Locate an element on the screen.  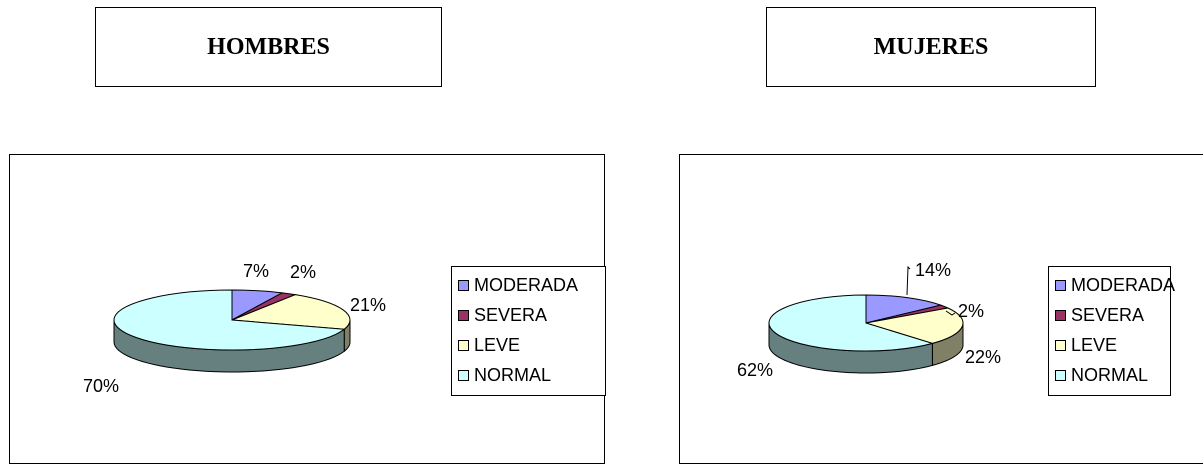
data-label-moderada: 14% is located at coordinates (933, 270).